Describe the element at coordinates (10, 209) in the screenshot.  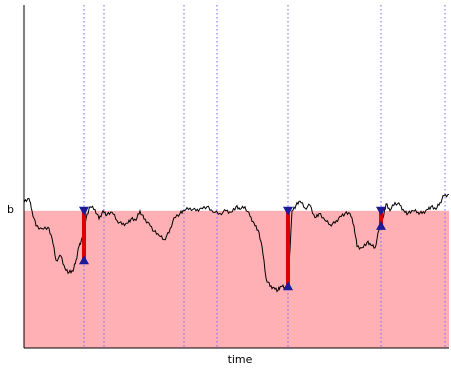
I see `barrier-label: b` at that location.